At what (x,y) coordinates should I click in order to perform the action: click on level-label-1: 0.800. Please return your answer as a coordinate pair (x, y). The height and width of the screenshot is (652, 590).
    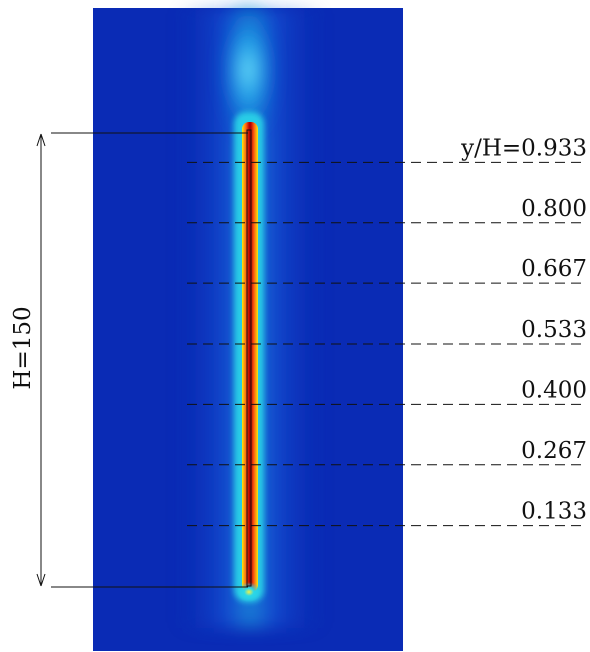
    Looking at the image, I should click on (554, 209).